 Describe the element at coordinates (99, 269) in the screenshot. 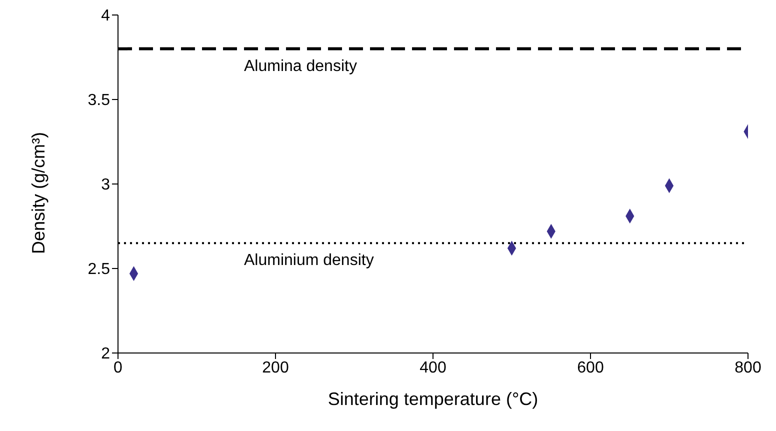

I see `y-tick-label: 2.5` at that location.